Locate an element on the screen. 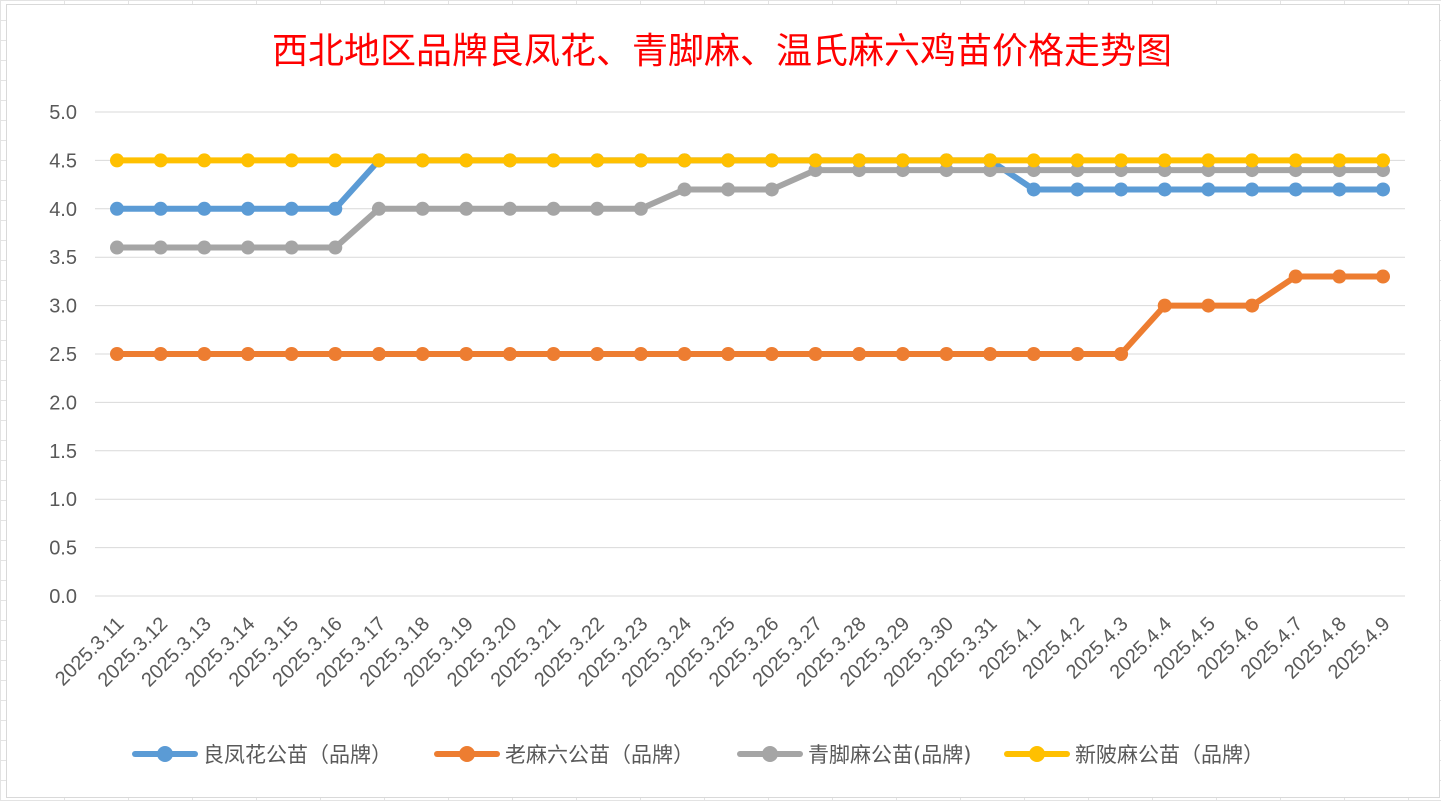 Image resolution: width=1441 pixels, height=801 pixels. chart-title: 西北地区品牌良凤花、青脚麻、温氏麻六鸡苗价格走势图 is located at coordinates (722, 51).